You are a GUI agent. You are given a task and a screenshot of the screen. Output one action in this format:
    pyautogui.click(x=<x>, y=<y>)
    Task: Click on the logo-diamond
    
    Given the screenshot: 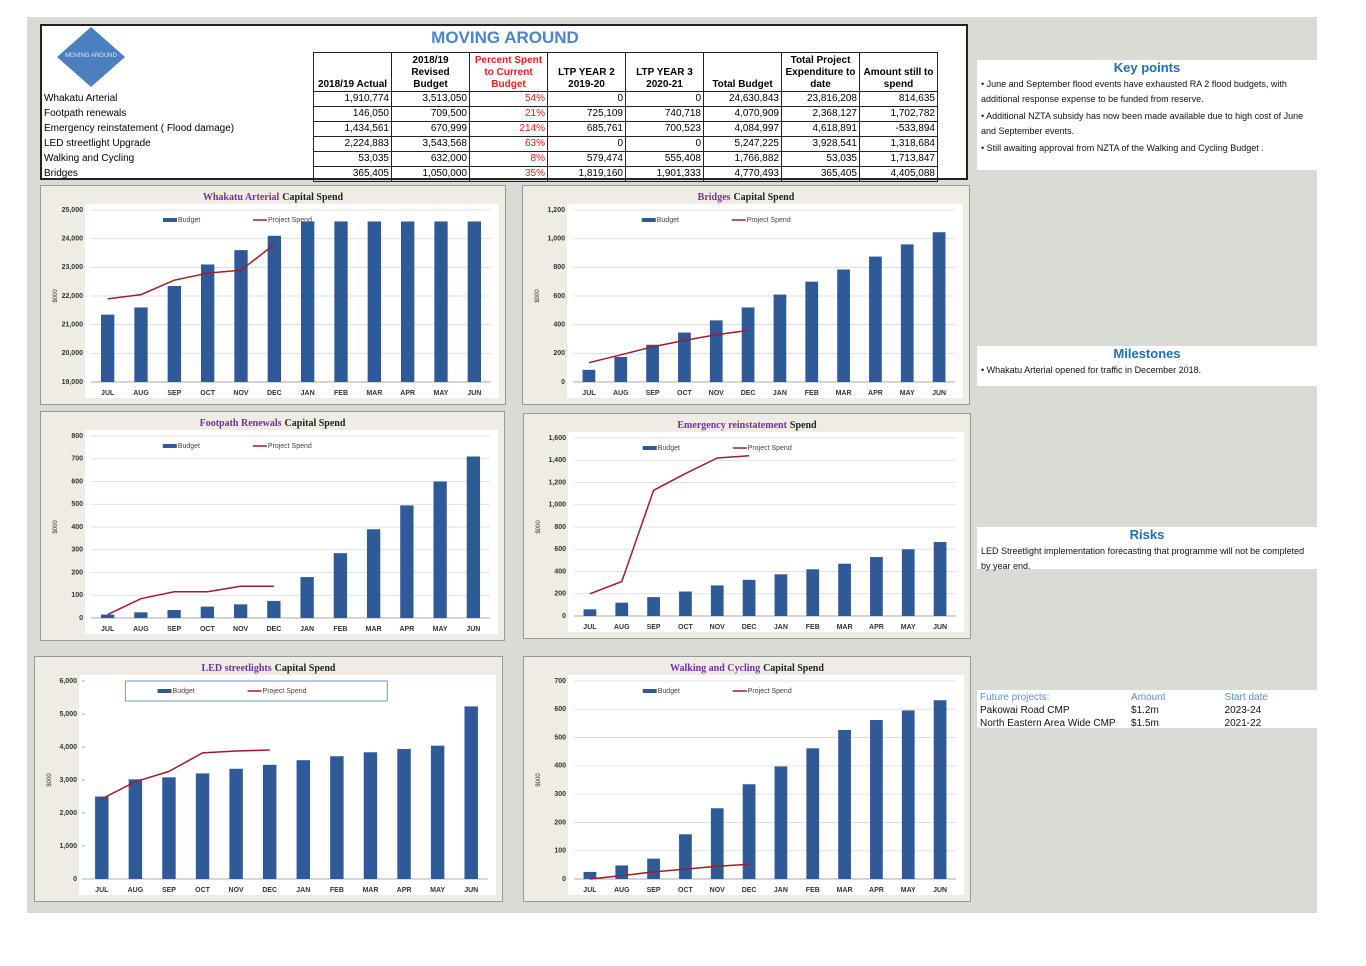 What is the action you would take?
    pyautogui.click(x=91, y=57)
    